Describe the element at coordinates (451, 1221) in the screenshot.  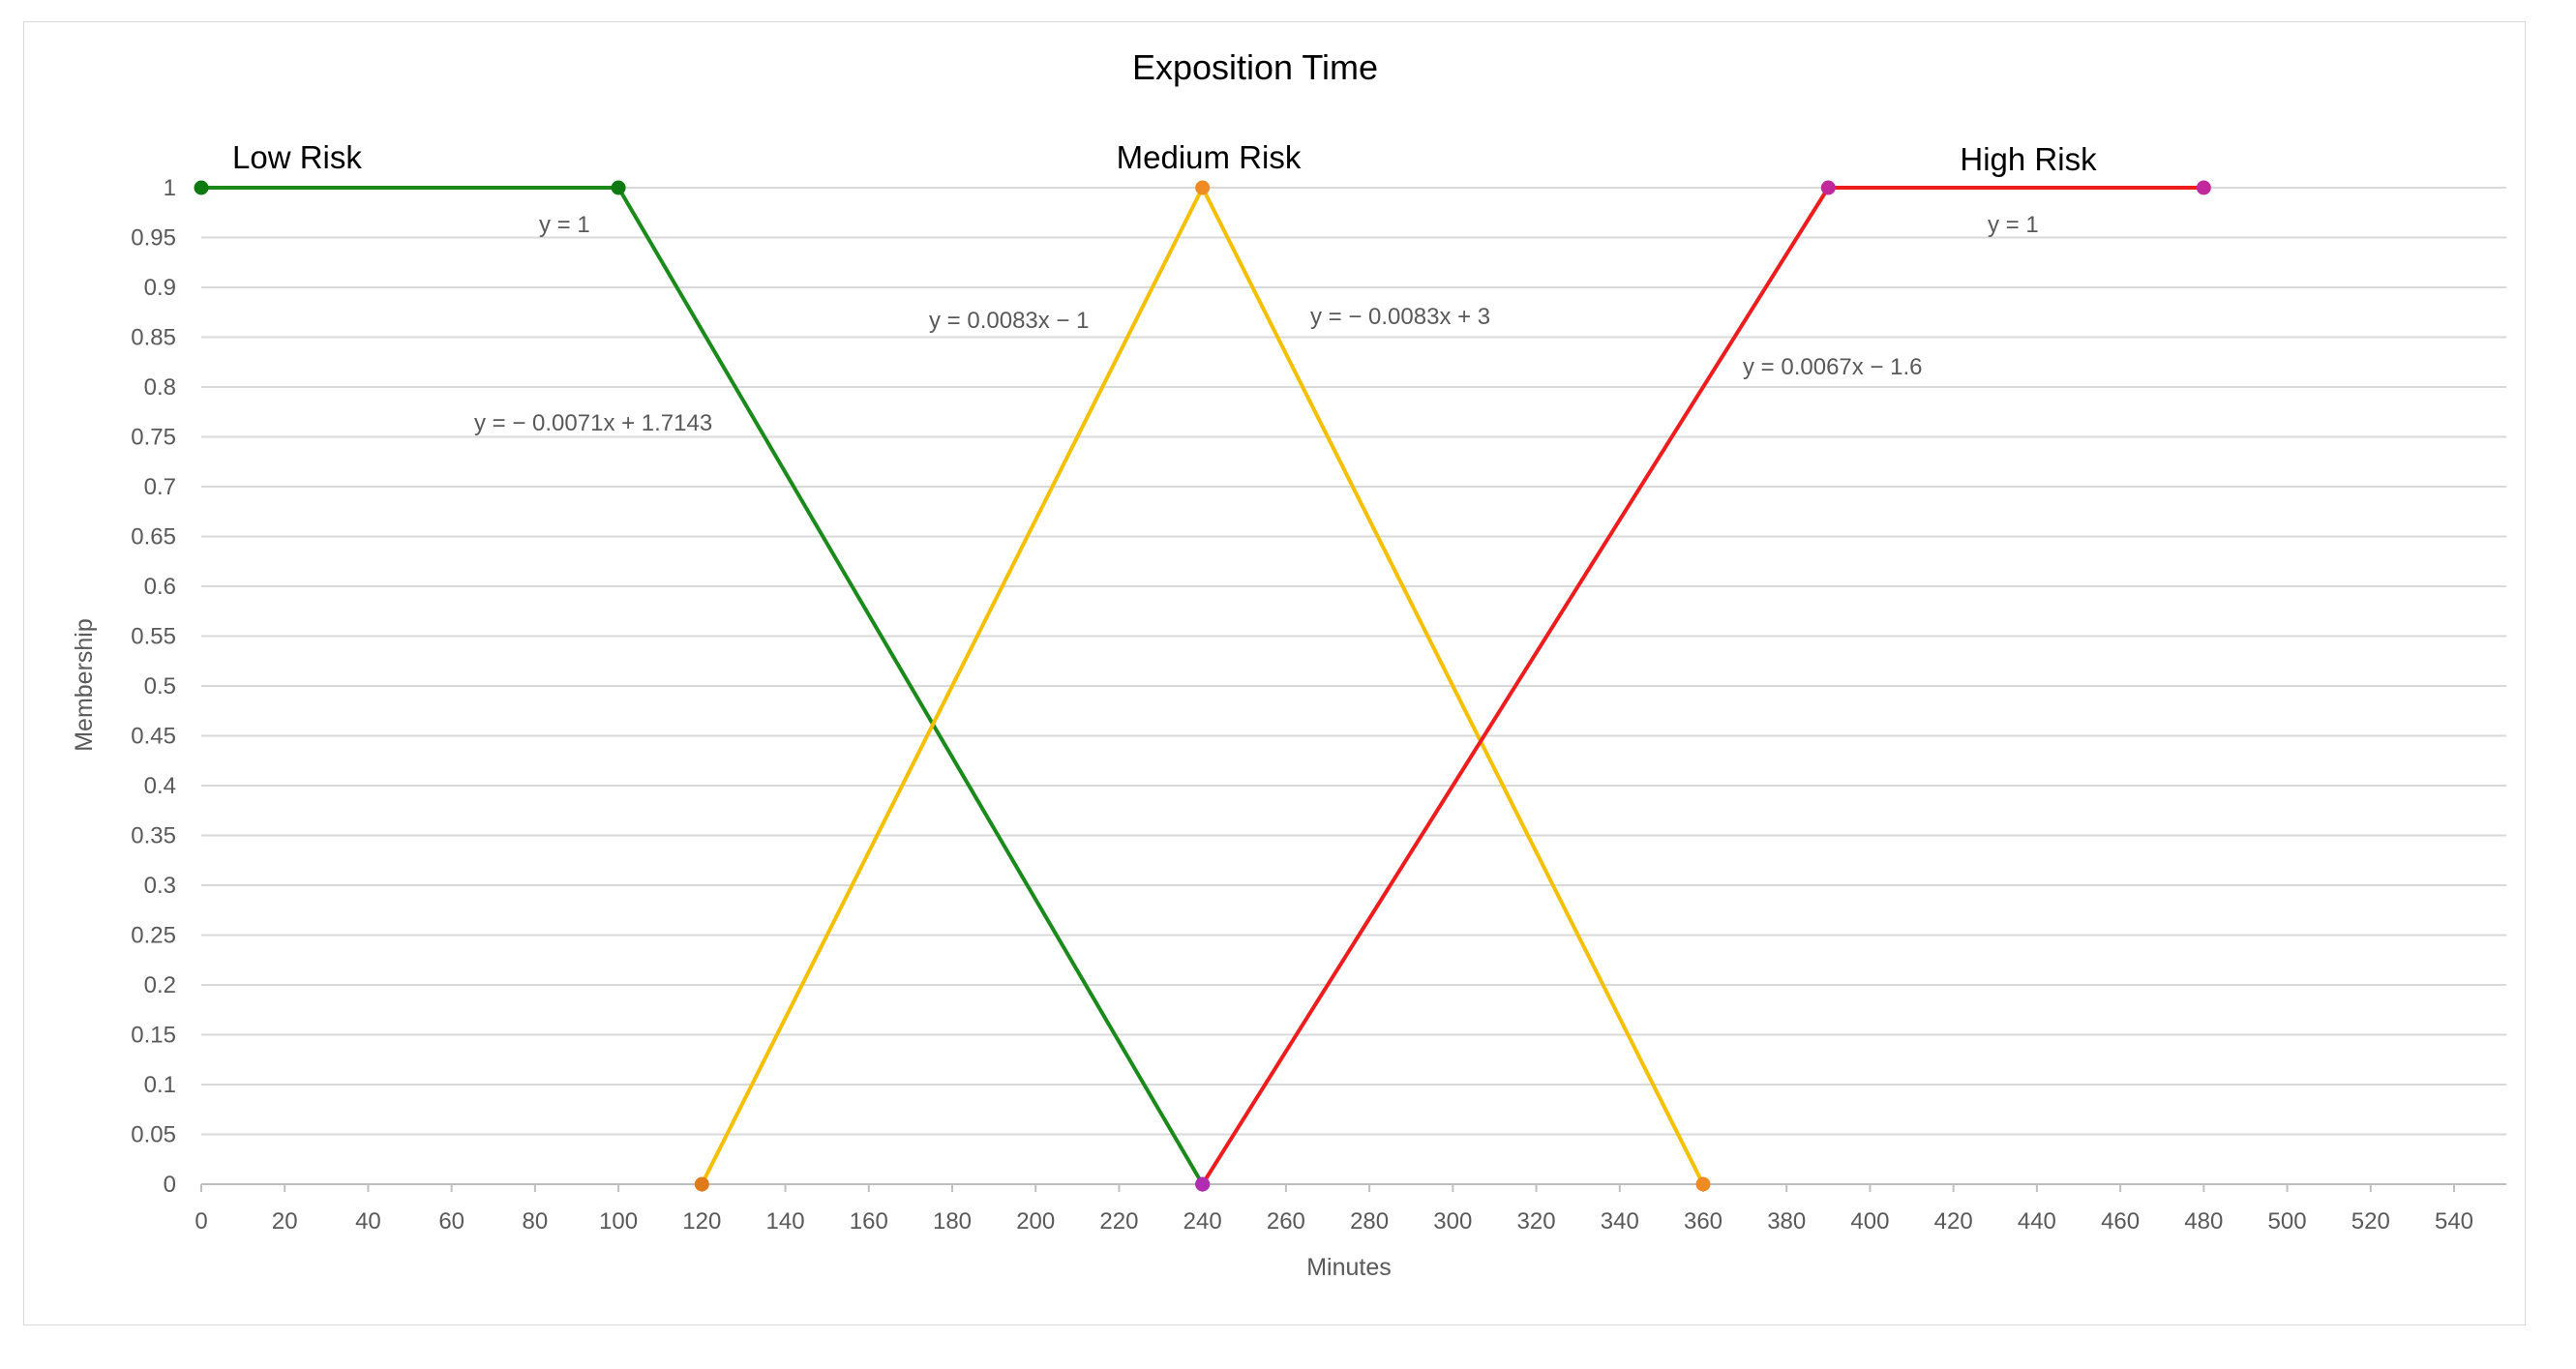
I see `x-tick-label: 60` at that location.